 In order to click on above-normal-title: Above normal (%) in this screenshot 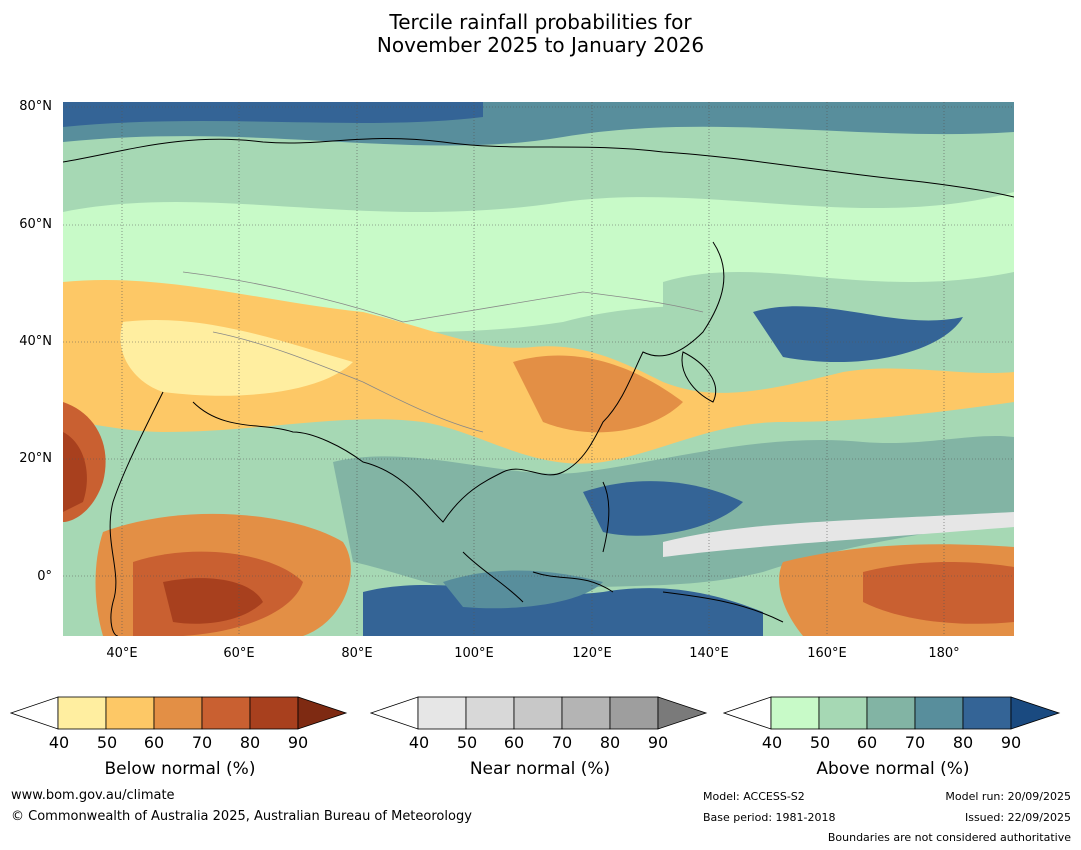, I will do `click(893, 769)`.